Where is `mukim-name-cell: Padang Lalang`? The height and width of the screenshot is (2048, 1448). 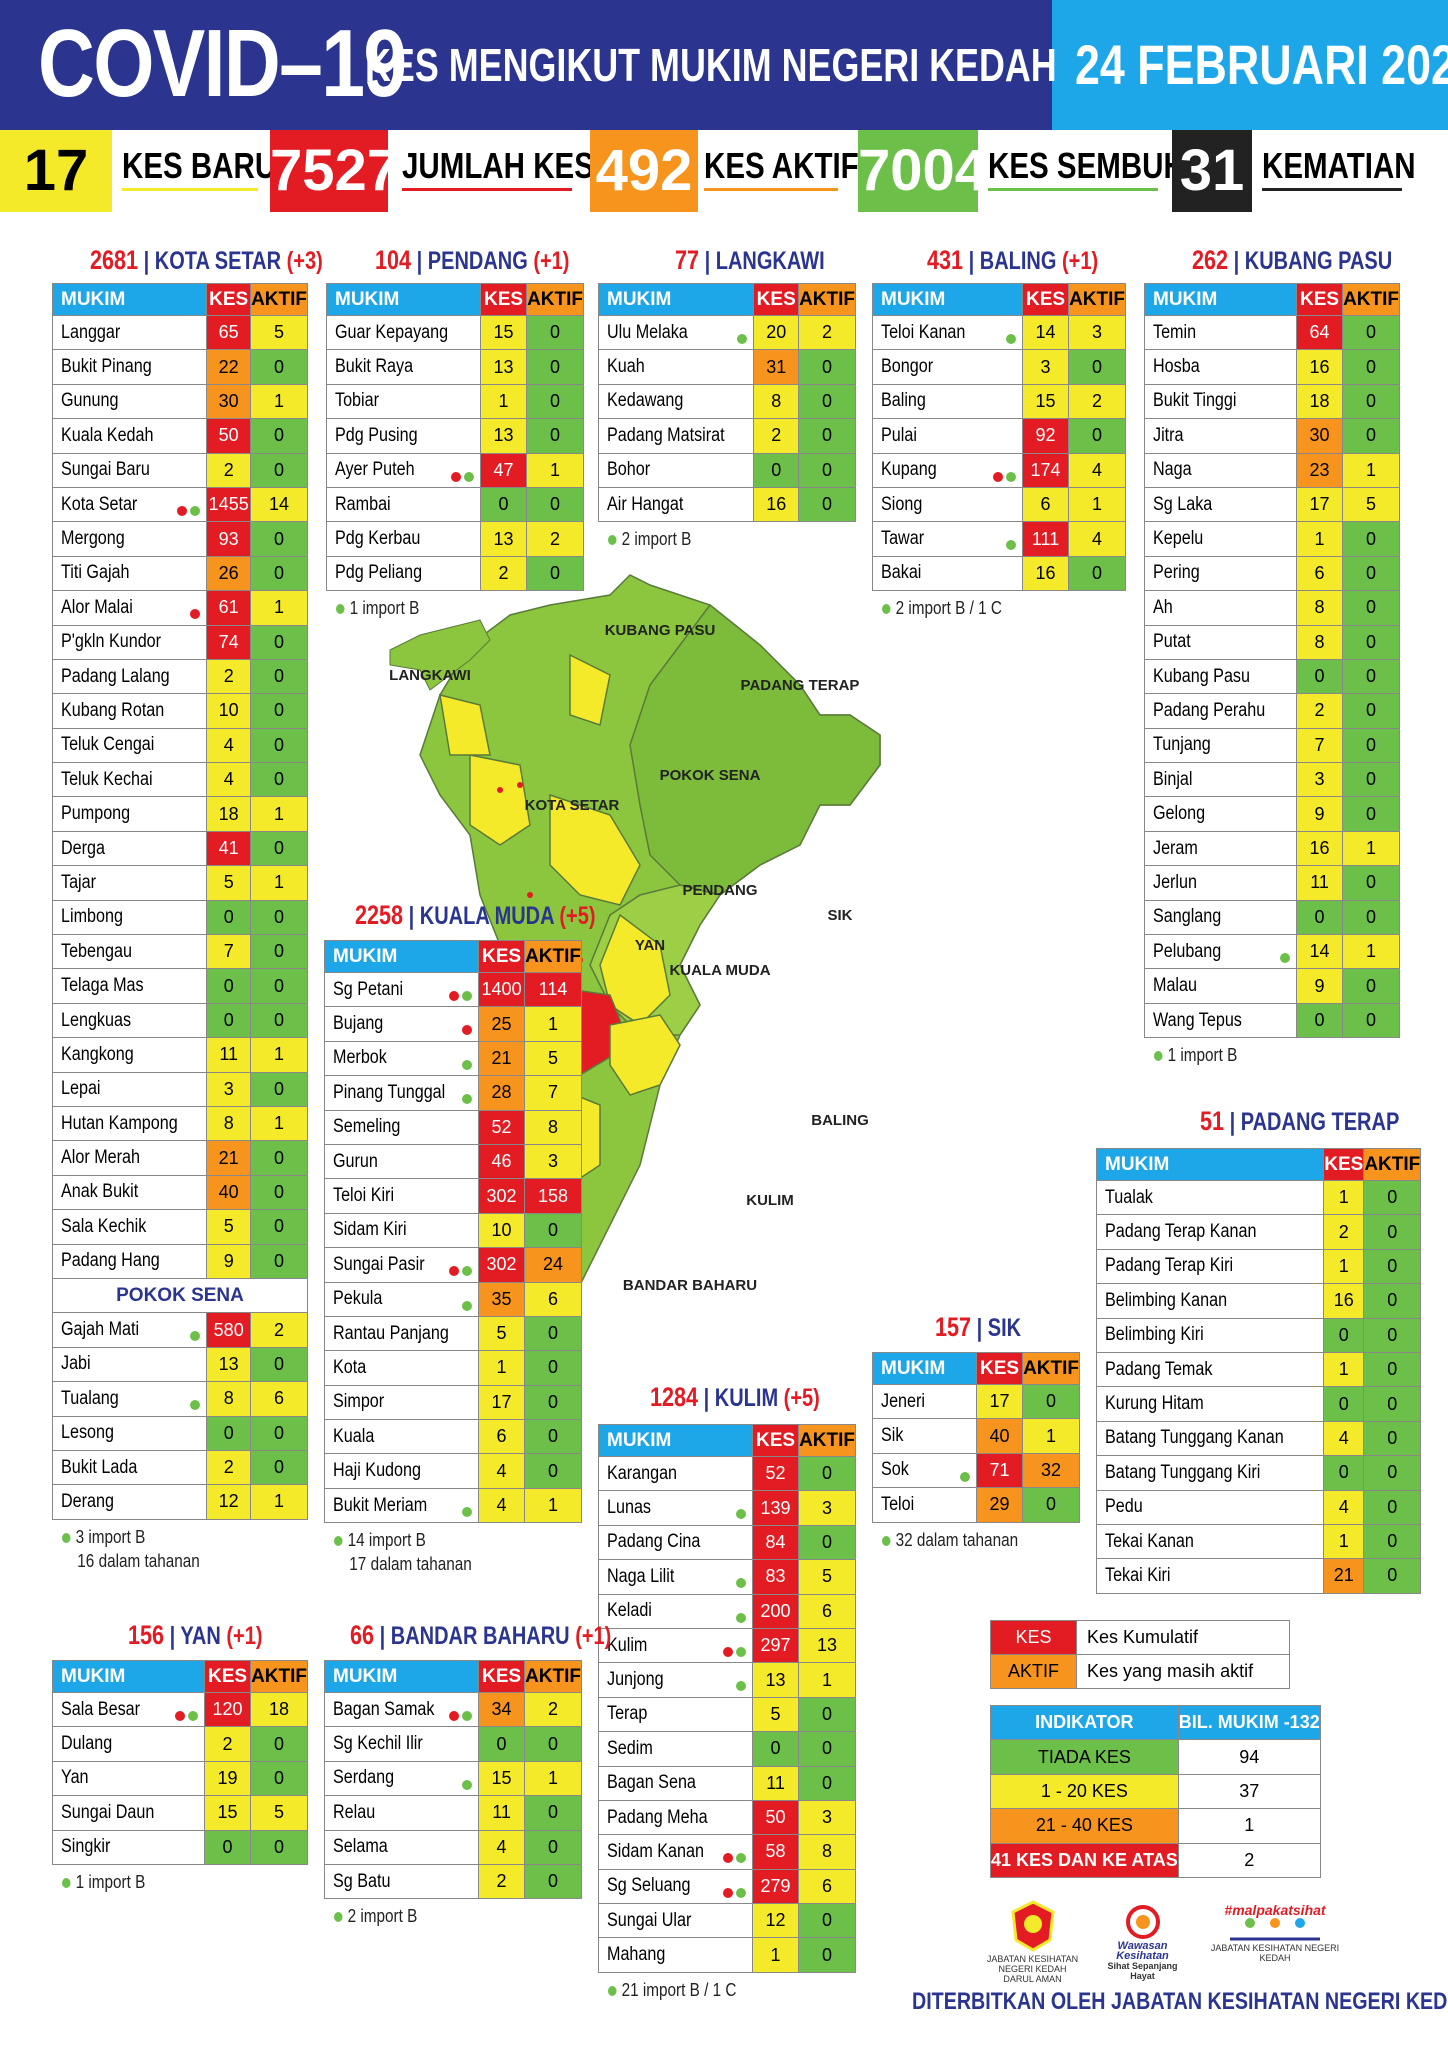 mukim-name-cell: Padang Lalang is located at coordinates (129, 676).